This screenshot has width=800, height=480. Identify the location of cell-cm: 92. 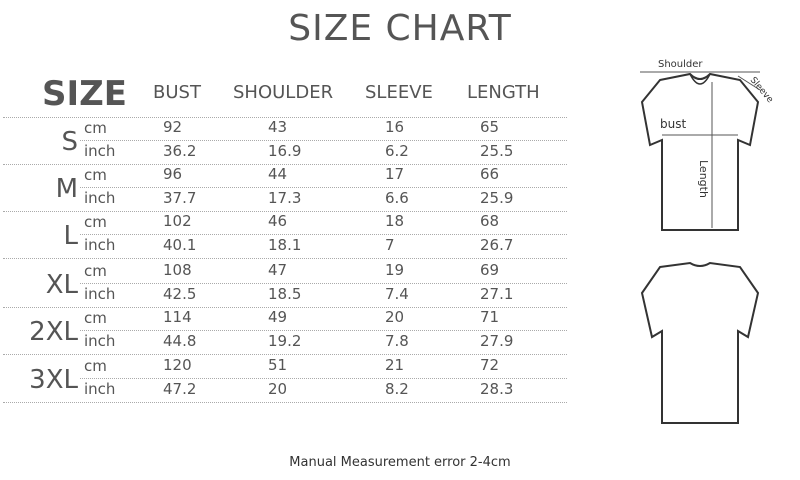
(173, 127).